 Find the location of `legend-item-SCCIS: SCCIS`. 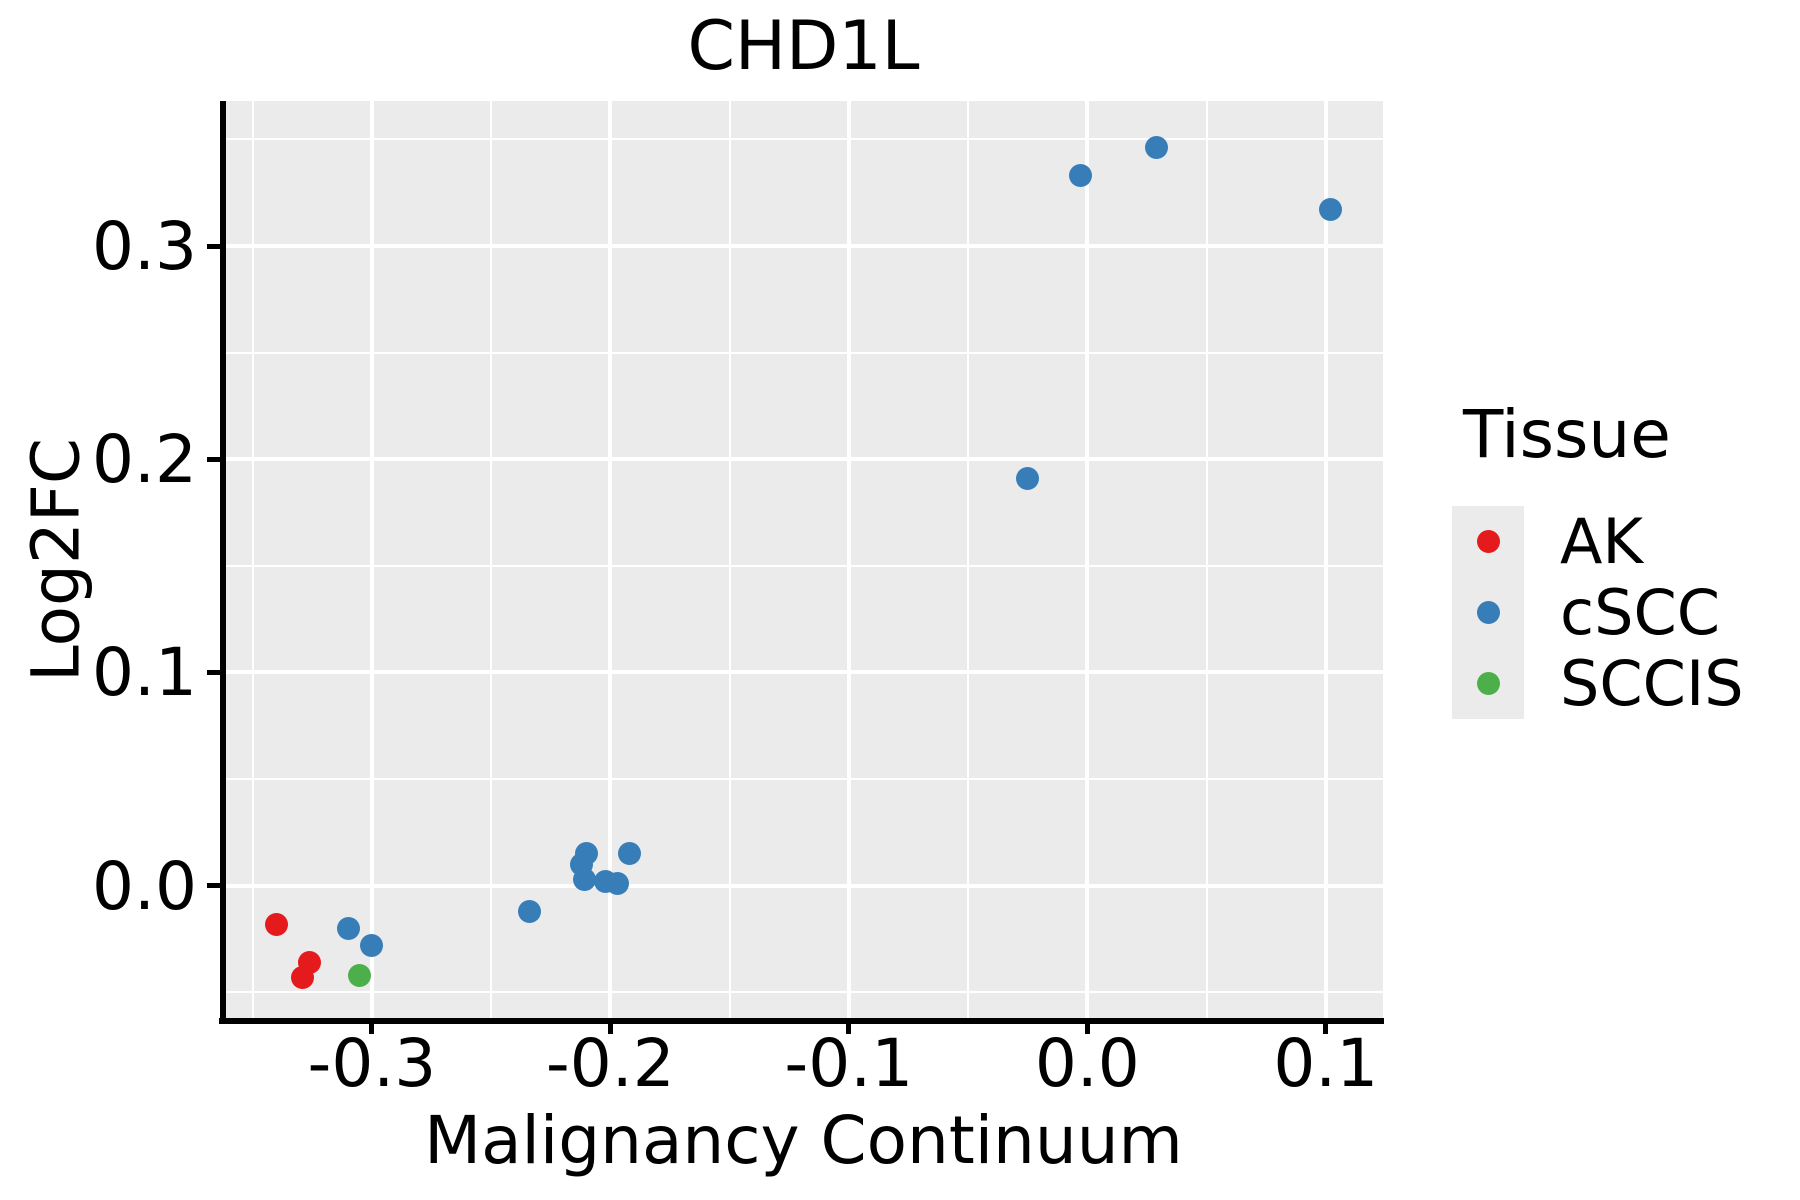

legend-item-SCCIS: SCCIS is located at coordinates (1626, 683).